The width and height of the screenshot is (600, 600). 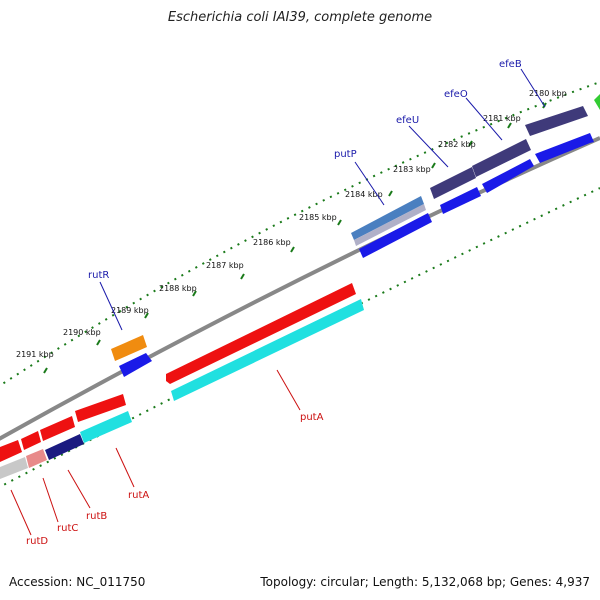 What do you see at coordinates (31, 440) in the screenshot?
I see `gene-rutC-block` at bounding box center [31, 440].